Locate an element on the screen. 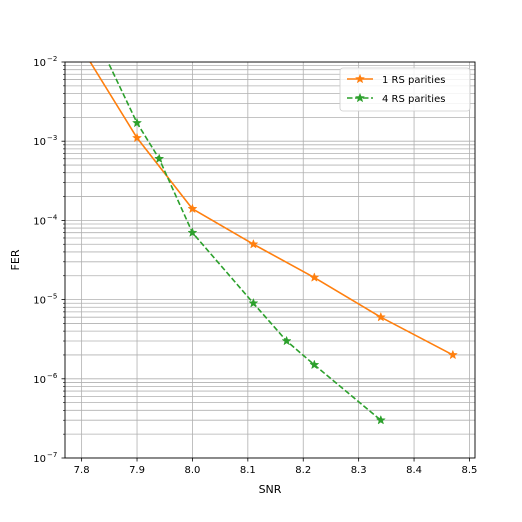 Image resolution: width=522 pixels, height=522 pixels. y-tick-label-exponent: −7 is located at coordinates (52, 455).